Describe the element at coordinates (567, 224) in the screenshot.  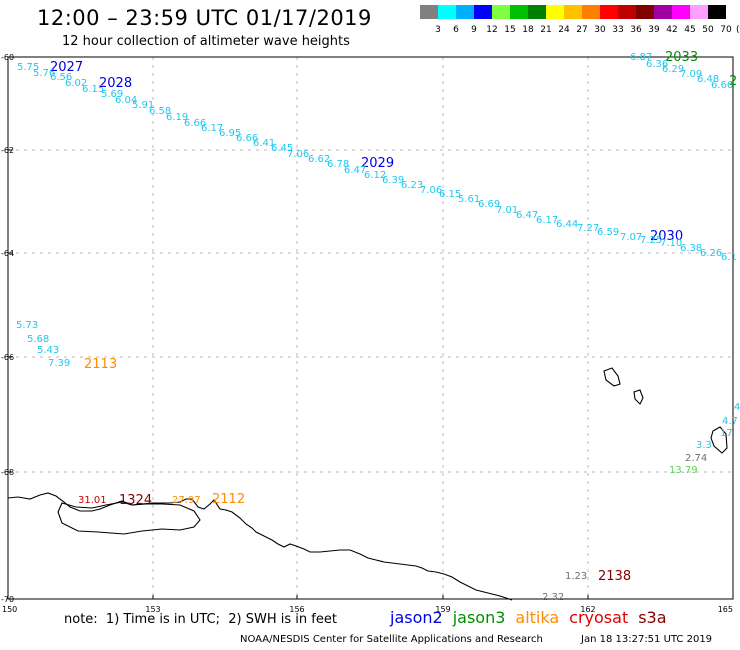
I see `swh-value-label: 6.44` at that location.